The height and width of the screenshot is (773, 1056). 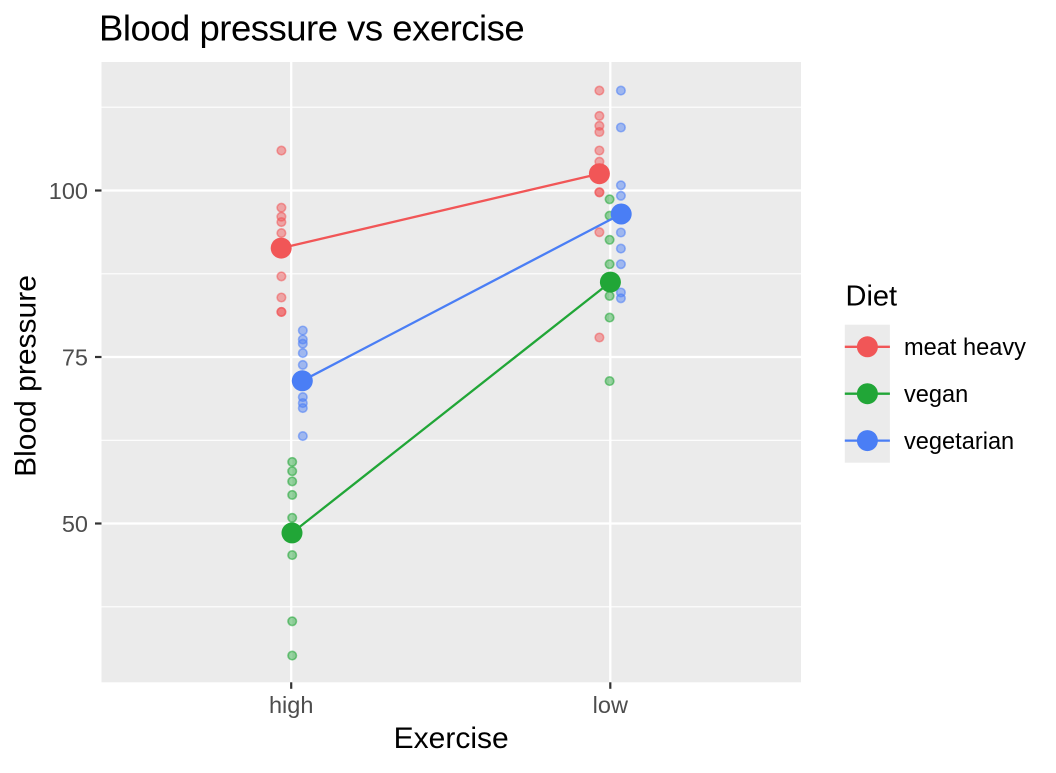 What do you see at coordinates (611, 705) in the screenshot?
I see `svg-text: low` at bounding box center [611, 705].